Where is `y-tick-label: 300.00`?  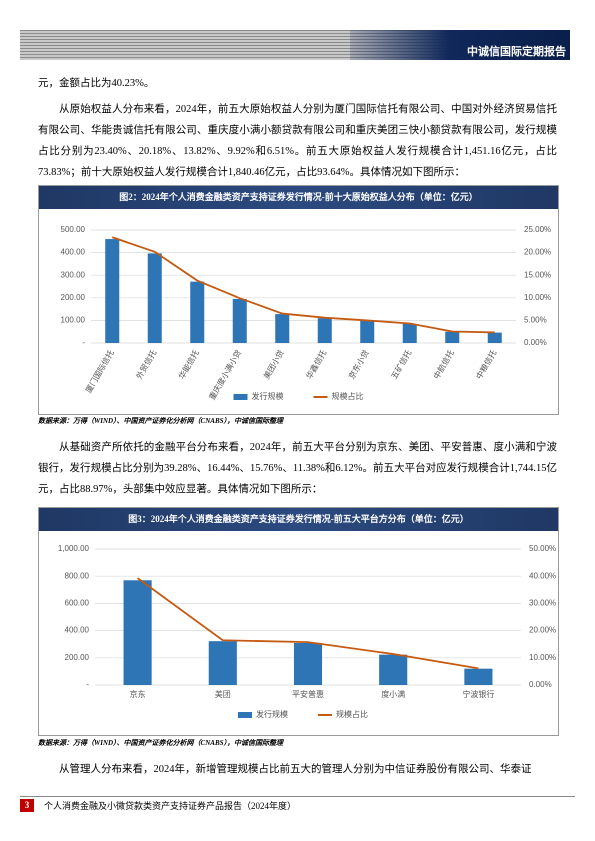 y-tick-label: 300.00 is located at coordinates (73, 274).